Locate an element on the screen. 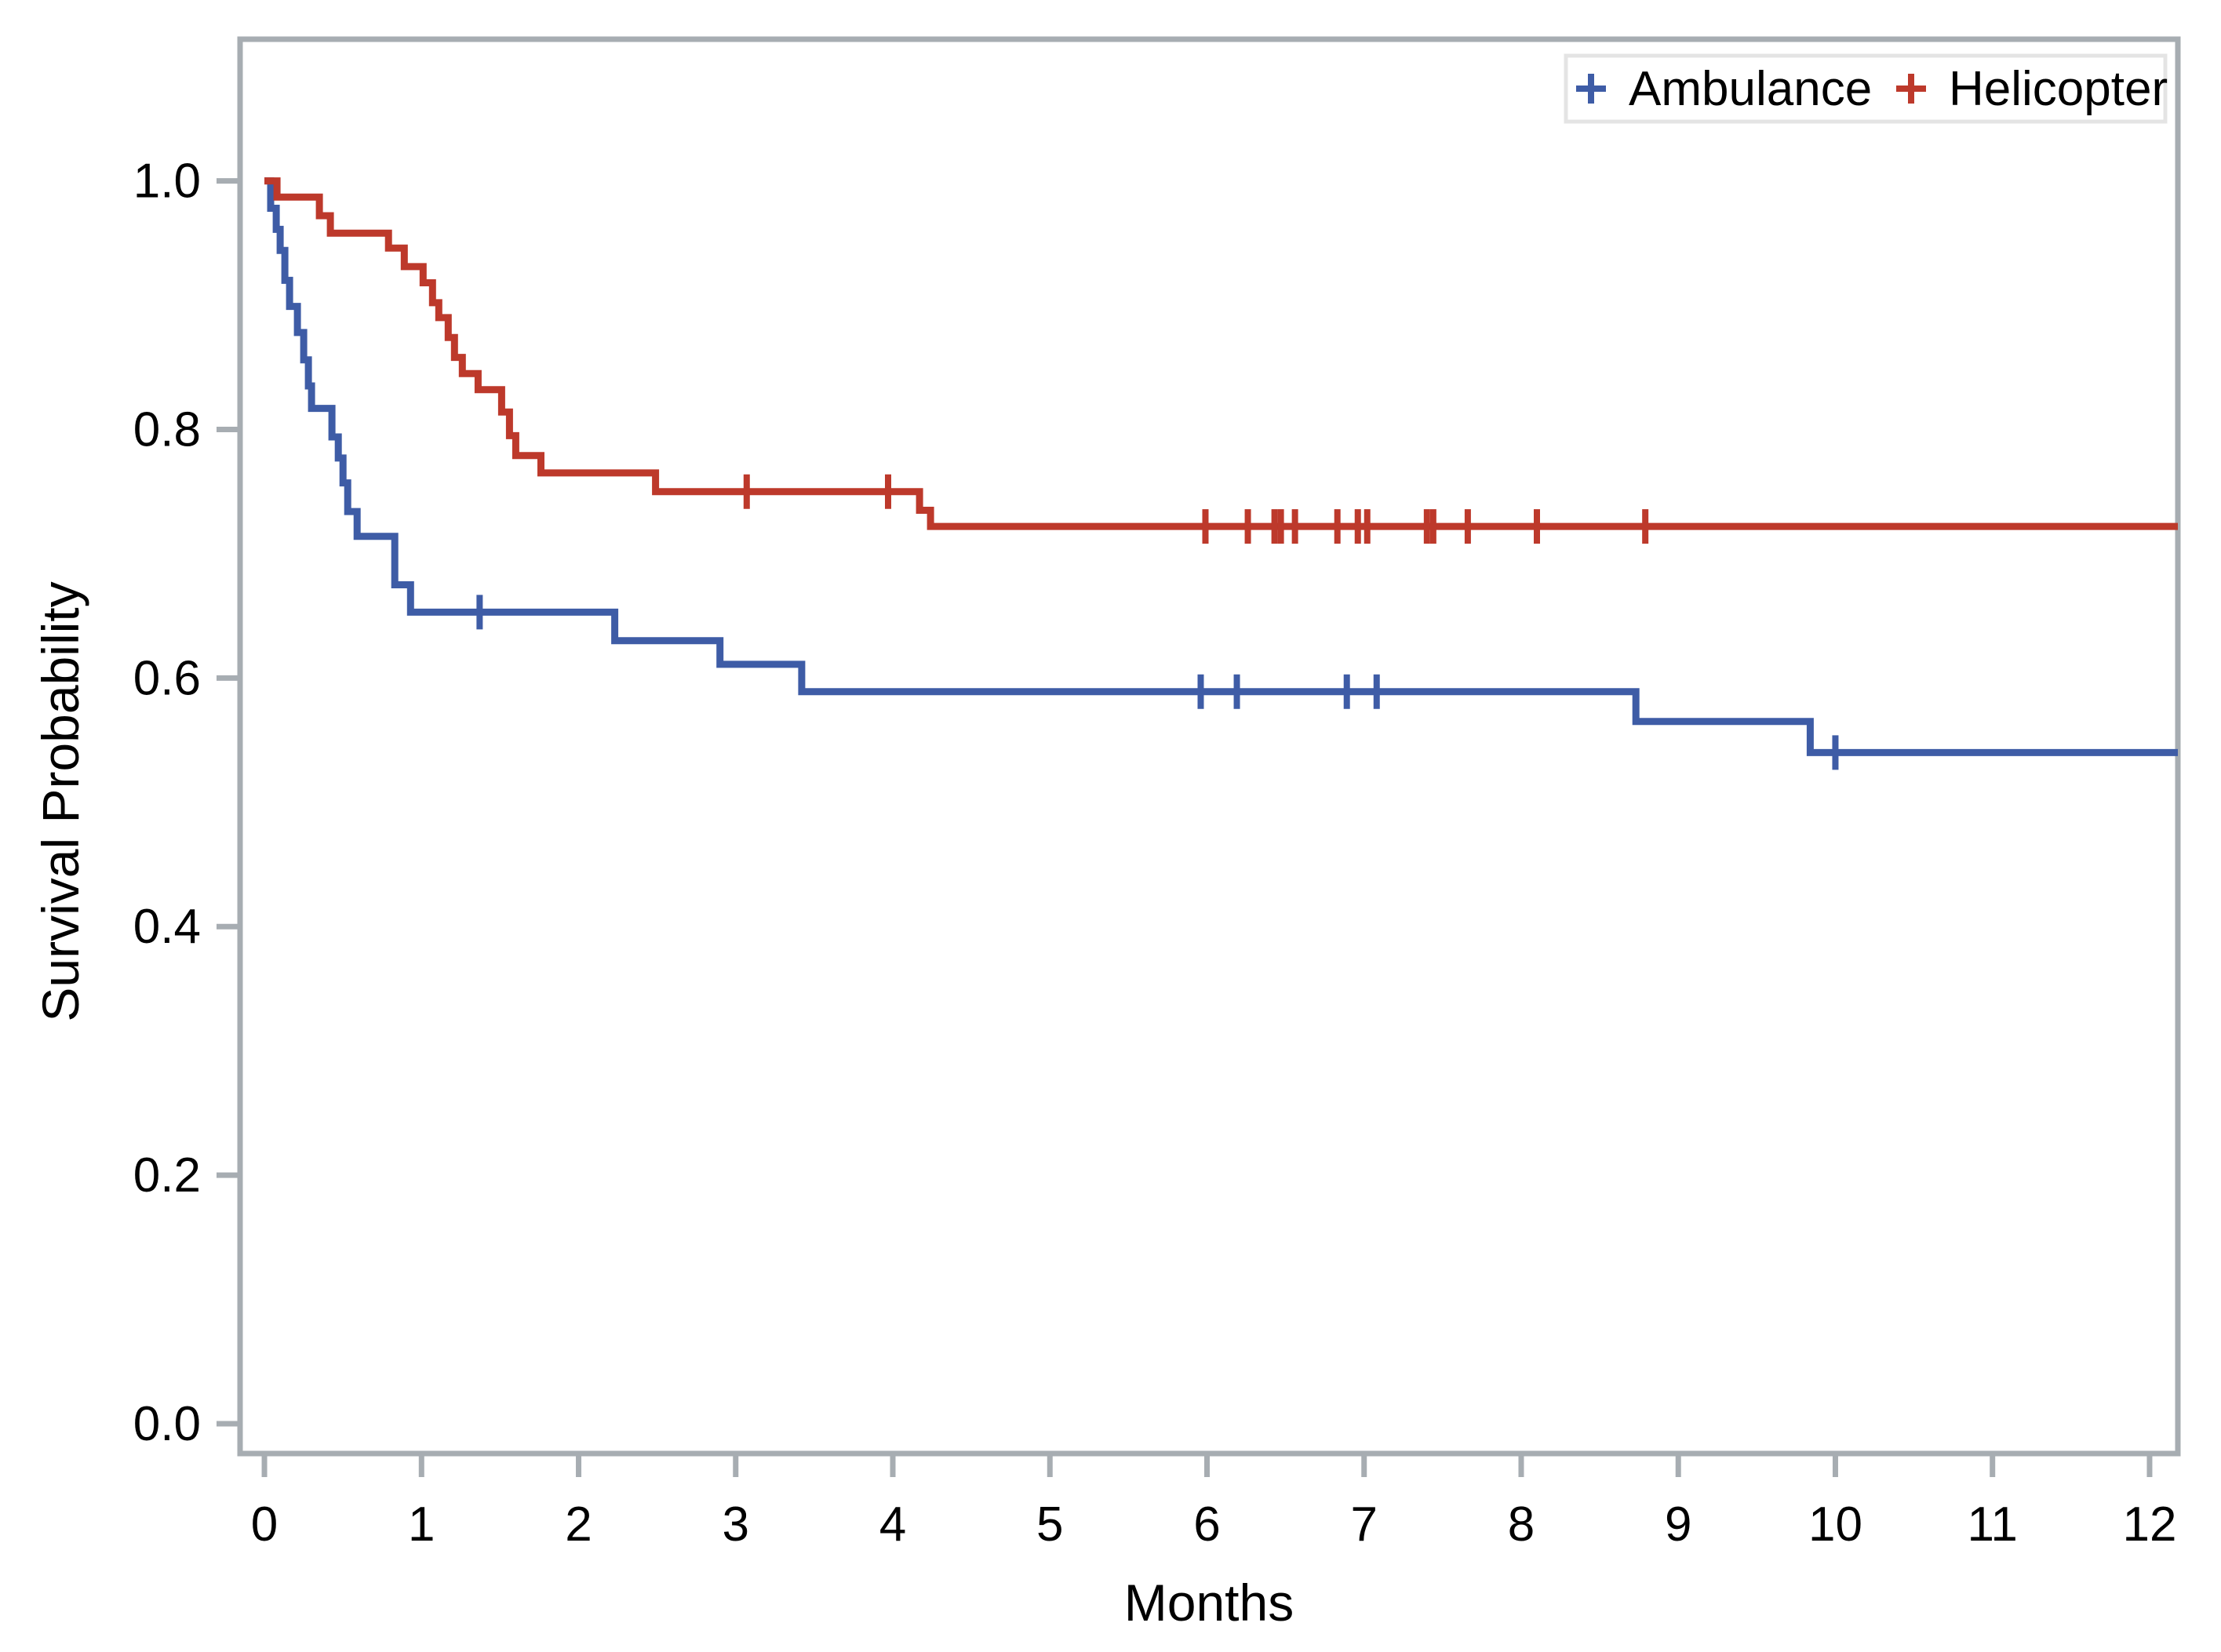 Image resolution: width=2221 pixels, height=1652 pixels. y-tick-label: 0.6 is located at coordinates (167, 678).